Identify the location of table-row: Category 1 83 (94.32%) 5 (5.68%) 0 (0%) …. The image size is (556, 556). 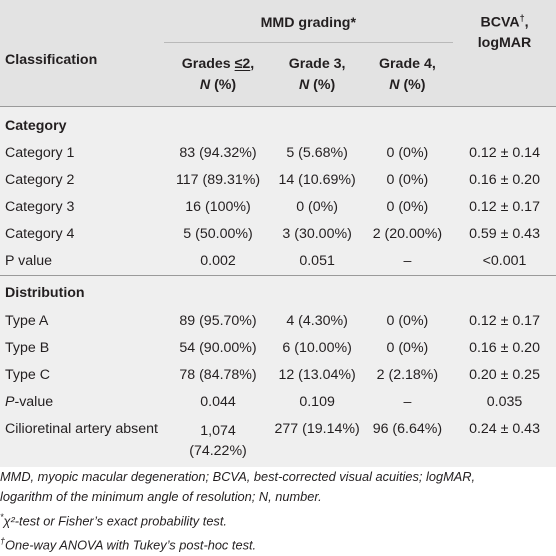
(278, 153).